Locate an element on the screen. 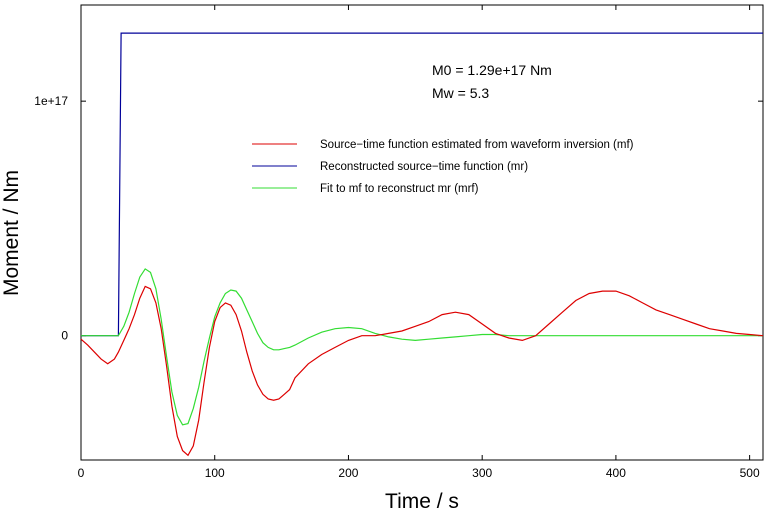 This screenshot has width=768, height=512. legend-label-mrf: Fit to mf to reconstruct mr (mrf) is located at coordinates (399, 189).